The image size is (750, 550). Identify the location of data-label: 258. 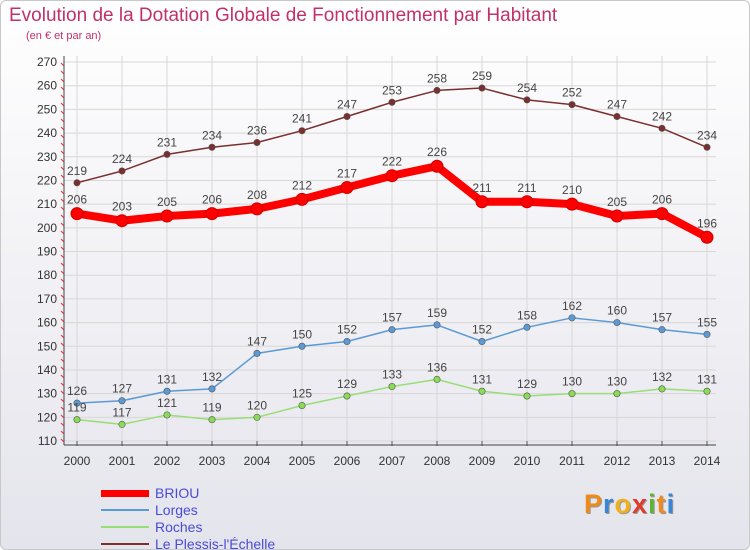
(437, 78).